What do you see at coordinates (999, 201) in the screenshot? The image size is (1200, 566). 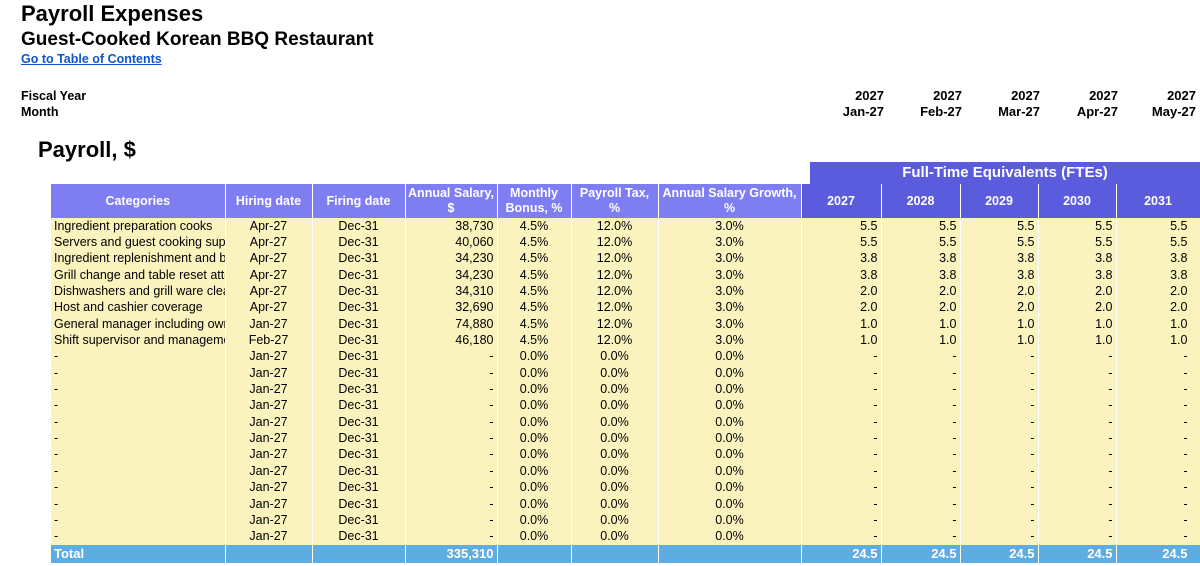 I see `col-header-fte-year: 2029` at bounding box center [999, 201].